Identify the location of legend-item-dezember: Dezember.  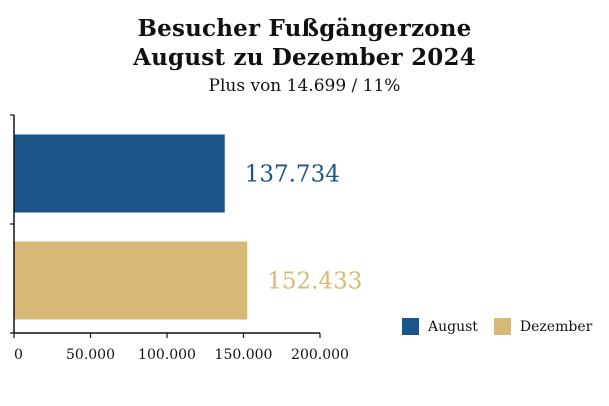
(543, 326).